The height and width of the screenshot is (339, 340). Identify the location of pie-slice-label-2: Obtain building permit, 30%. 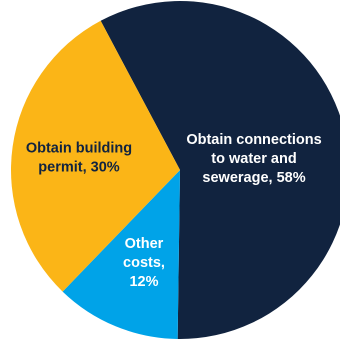
(79, 158).